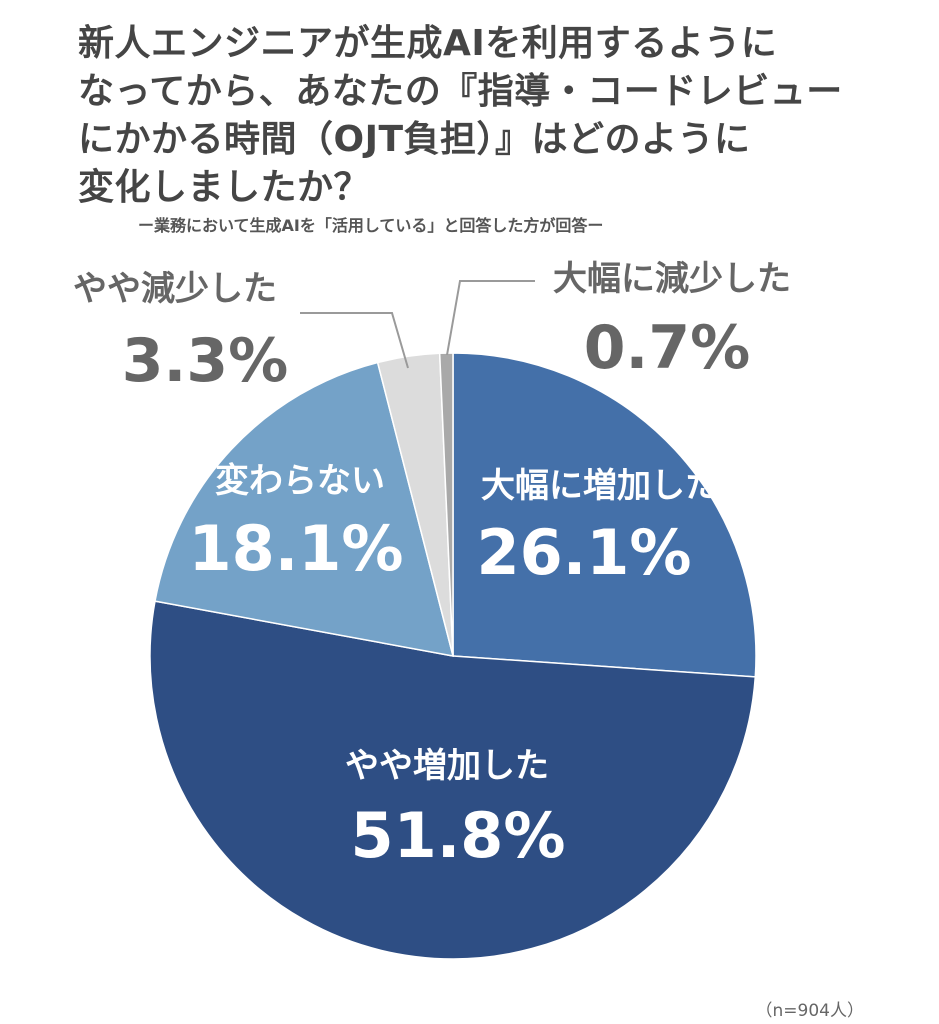 The height and width of the screenshot is (1024, 939). What do you see at coordinates (371, 225) in the screenshot?
I see `chart-subtitle: ー業務において生成AIを「活用している」と回答した方が回答ー` at bounding box center [371, 225].